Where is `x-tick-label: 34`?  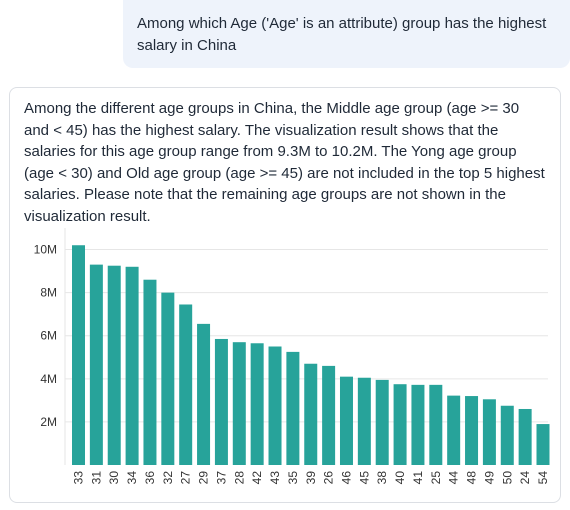 x-tick-label: 34 is located at coordinates (132, 478).